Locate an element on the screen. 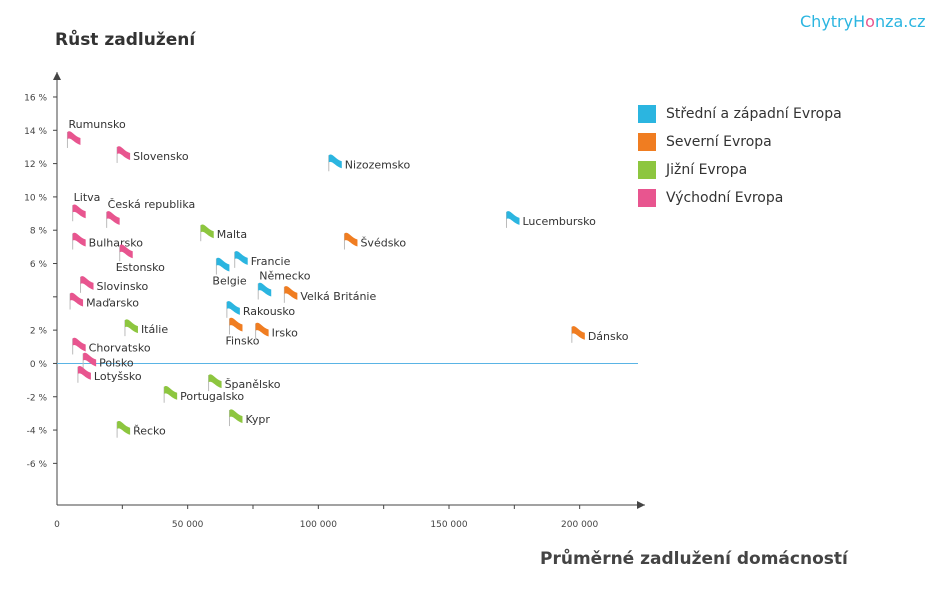 This screenshot has width=945, height=600. y-tick-label: 16 % is located at coordinates (35, 98).